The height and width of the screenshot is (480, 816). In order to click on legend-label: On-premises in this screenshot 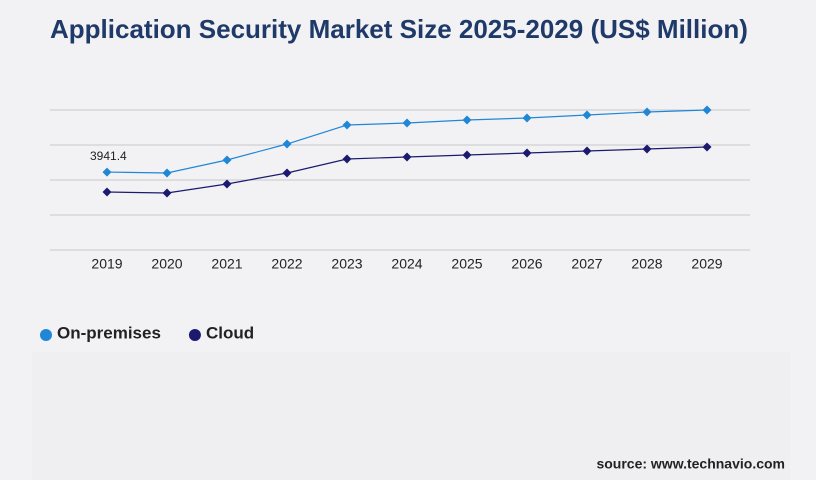, I will do `click(109, 332)`.